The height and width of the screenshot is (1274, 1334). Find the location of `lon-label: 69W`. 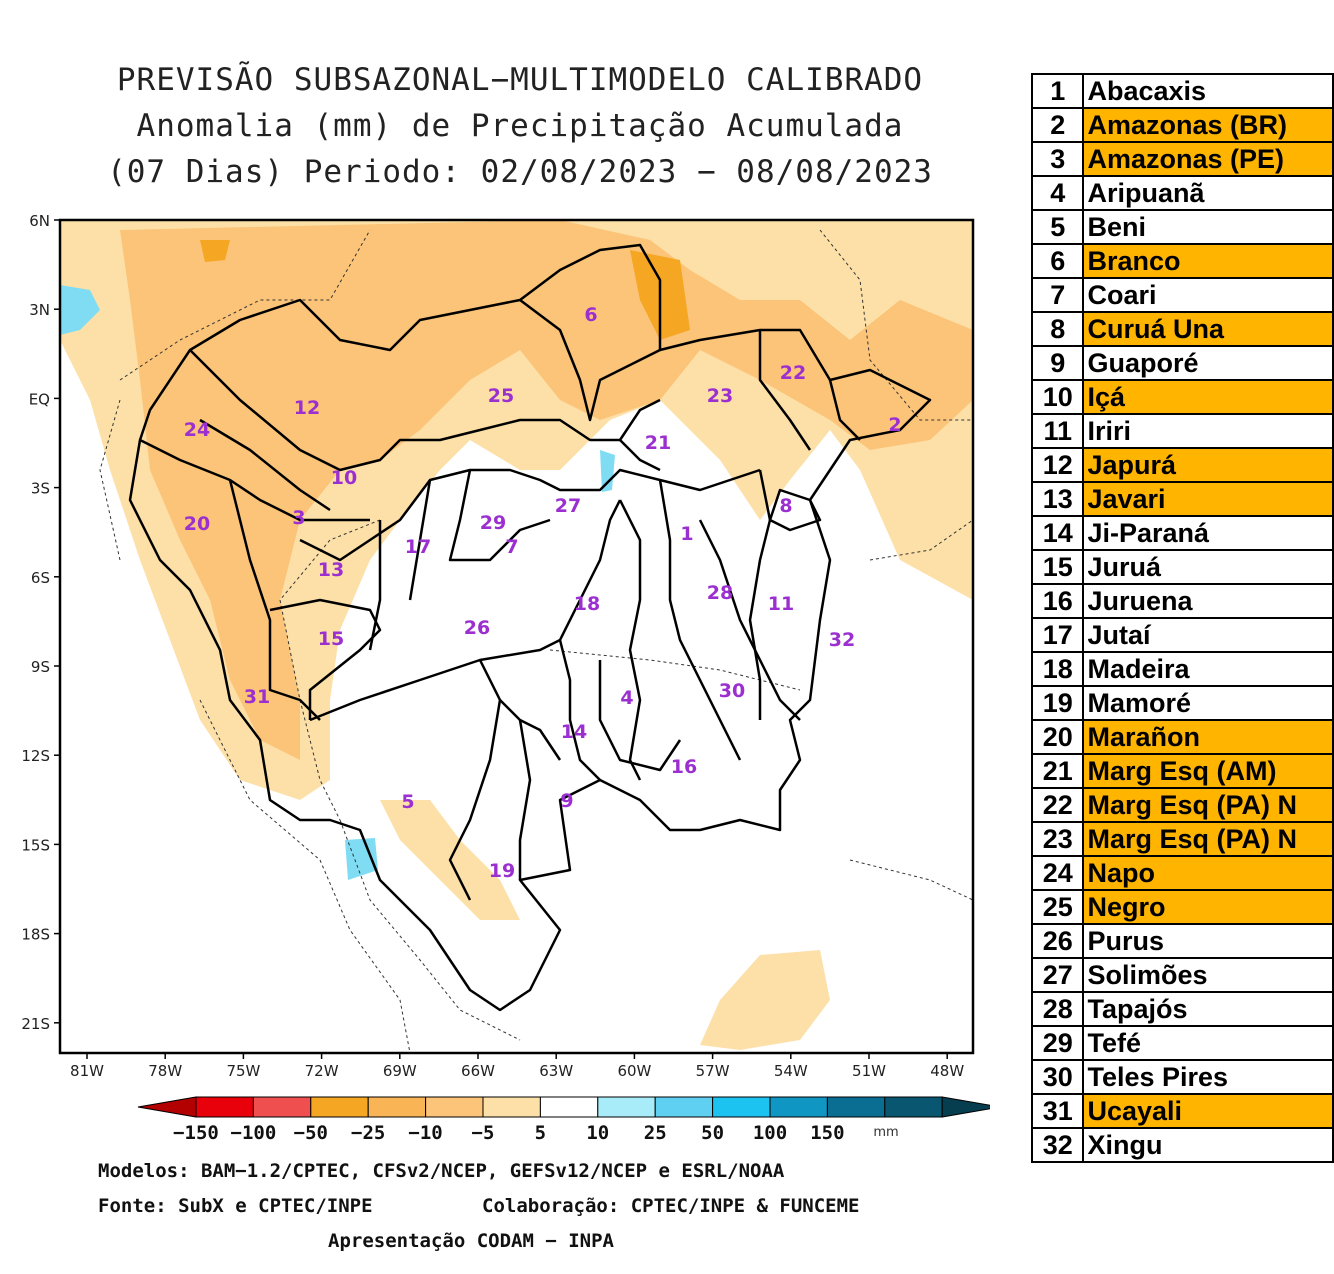

lon-label: 69W is located at coordinates (400, 1071).